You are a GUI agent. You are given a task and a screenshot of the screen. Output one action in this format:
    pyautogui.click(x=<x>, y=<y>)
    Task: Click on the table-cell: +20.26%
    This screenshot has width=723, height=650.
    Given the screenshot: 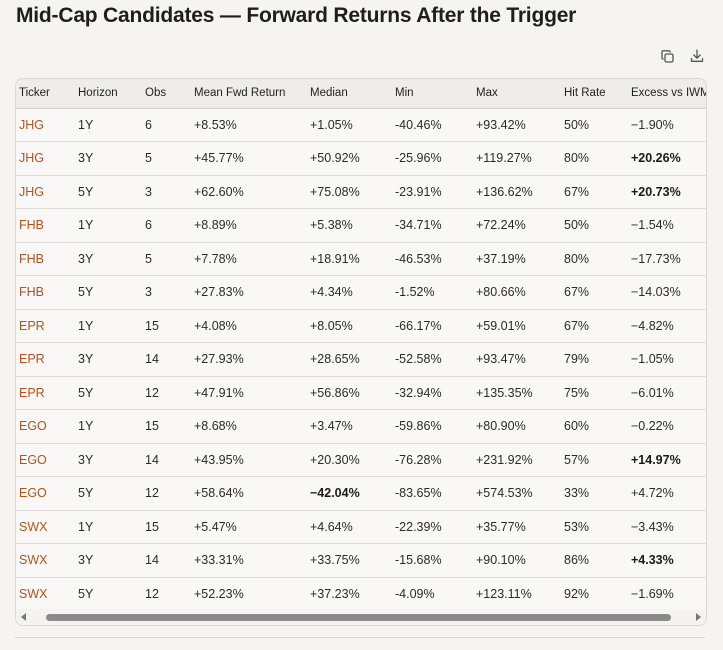 What is the action you would take?
    pyautogui.click(x=667, y=158)
    